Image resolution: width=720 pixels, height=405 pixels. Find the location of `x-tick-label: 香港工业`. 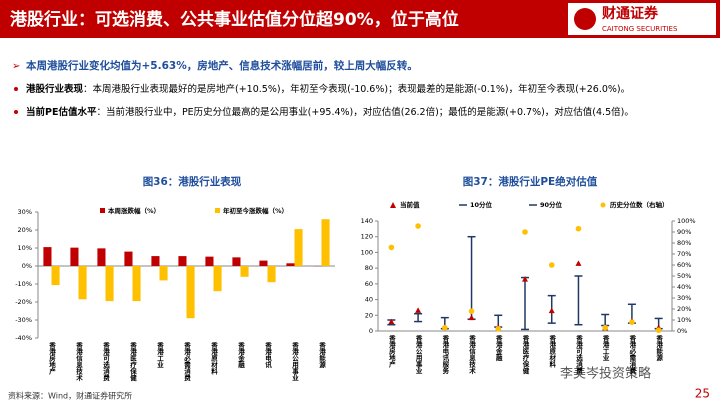

x-tick-label: 香港工业 is located at coordinates (160, 355).